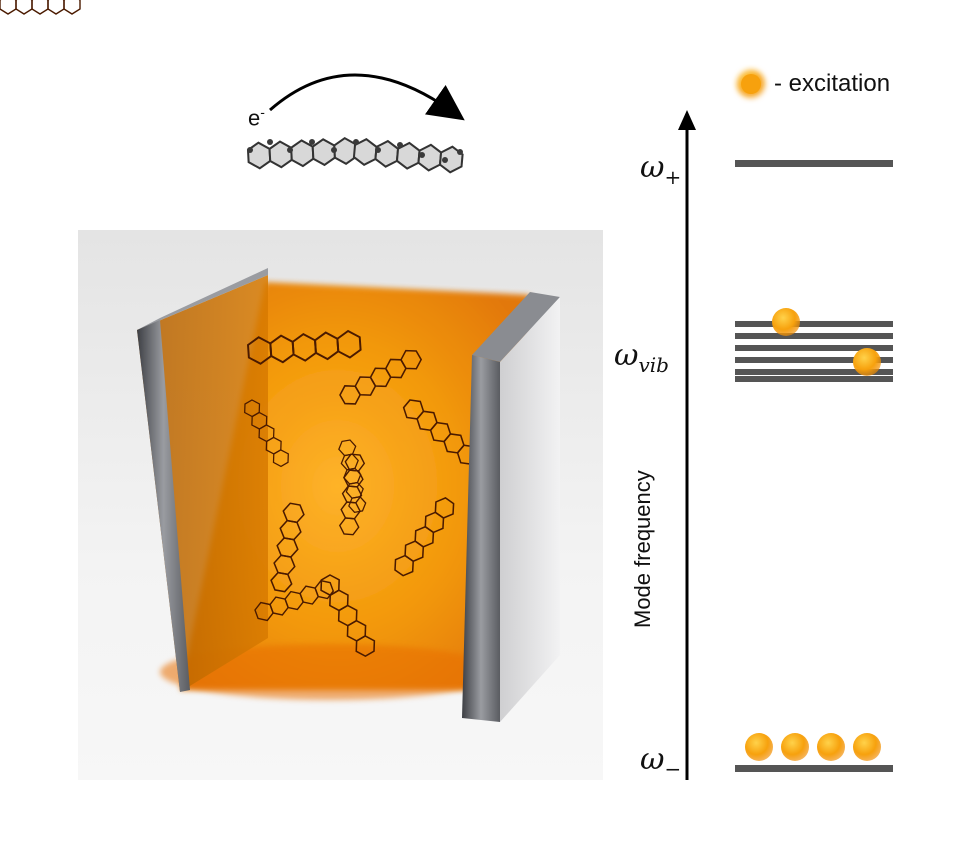 This screenshot has width=960, height=853. Describe the element at coordinates (751, 84) in the screenshot. I see `legend-excitation-core` at that location.